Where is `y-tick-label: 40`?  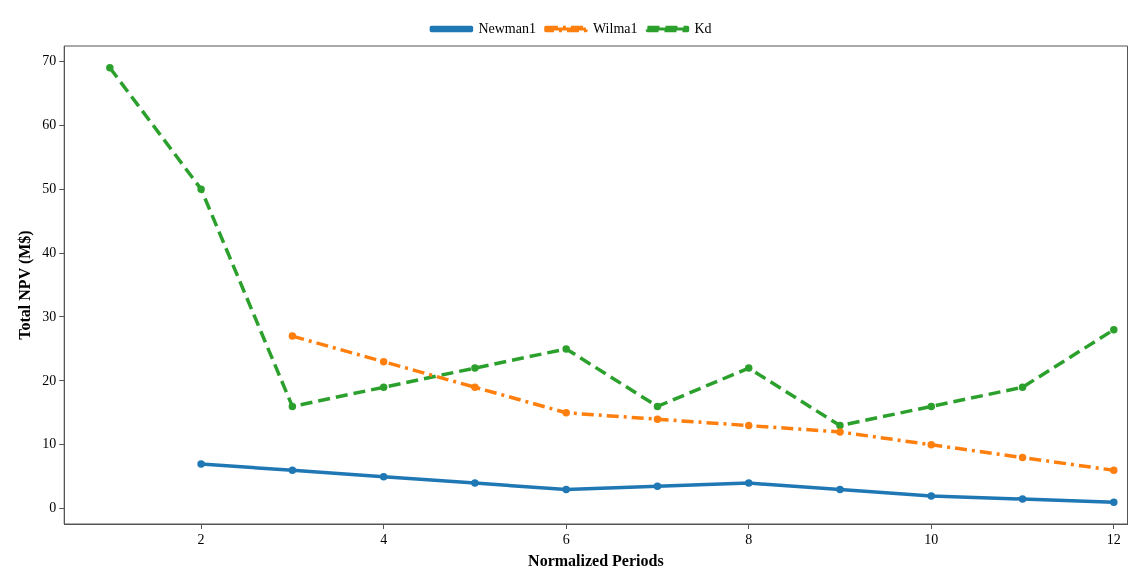
y-tick-label: 40 is located at coordinates (49, 252).